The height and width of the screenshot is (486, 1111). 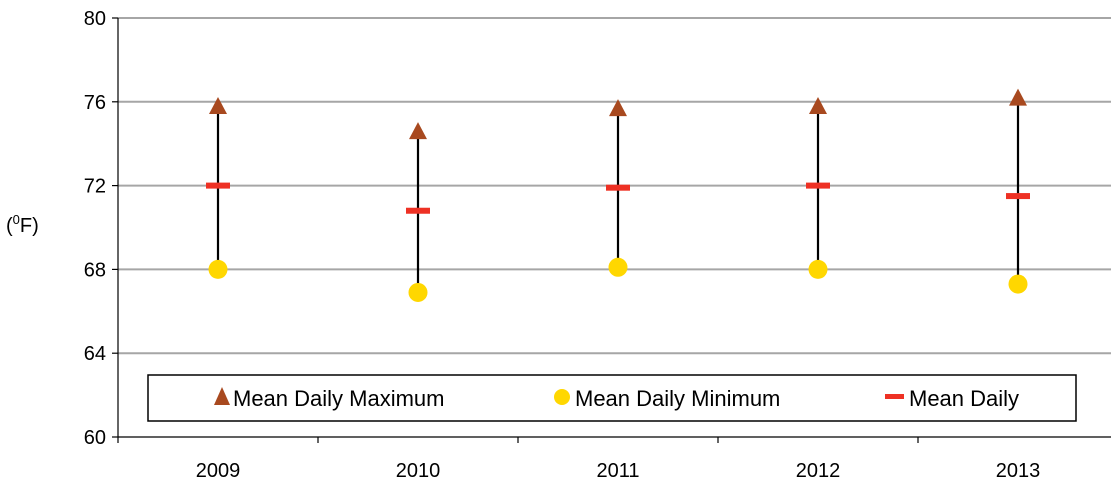 What do you see at coordinates (677, 398) in the screenshot?
I see `legend-label-min: Mean Daily Minimum` at bounding box center [677, 398].